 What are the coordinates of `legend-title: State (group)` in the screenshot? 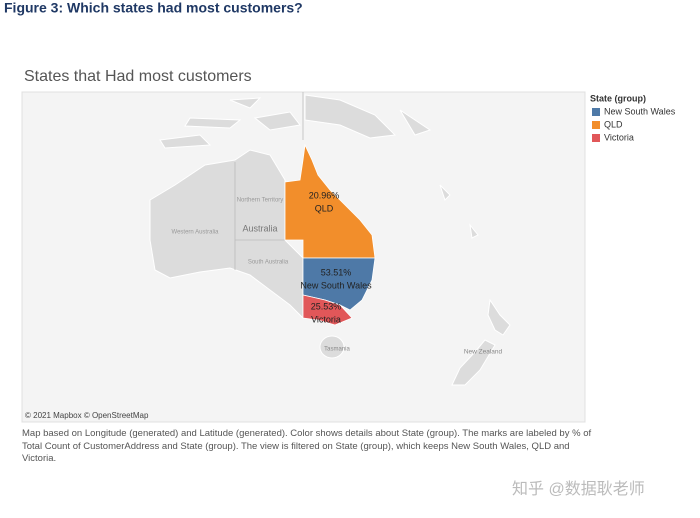 It's located at (618, 98).